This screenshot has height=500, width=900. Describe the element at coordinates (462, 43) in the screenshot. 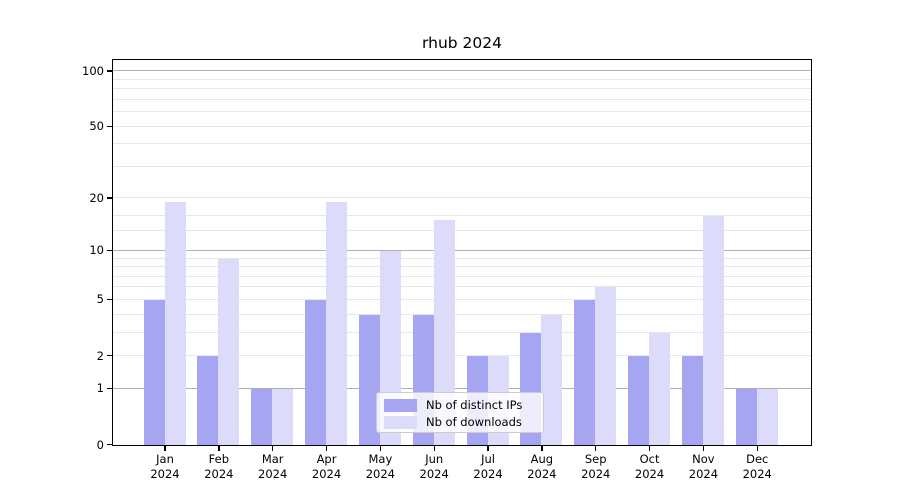

I see `chart-title: rhub 2024` at that location.